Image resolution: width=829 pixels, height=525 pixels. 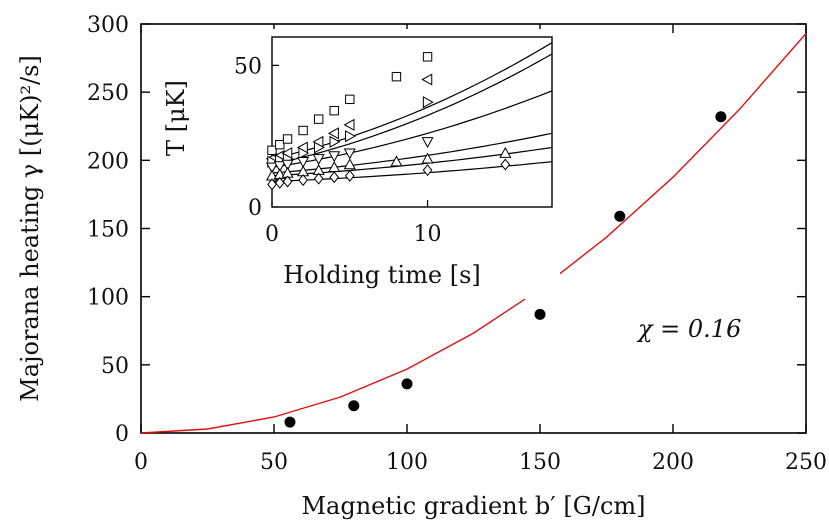 I want to click on y-tick-label: 200, so click(x=108, y=161).